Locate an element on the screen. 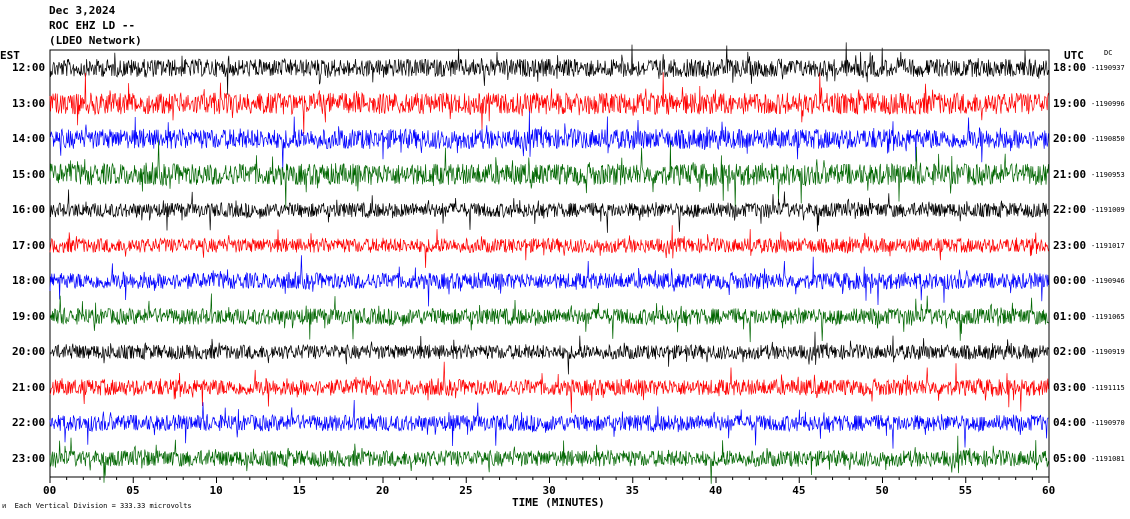  dc-label: DC is located at coordinates (1108, 53).